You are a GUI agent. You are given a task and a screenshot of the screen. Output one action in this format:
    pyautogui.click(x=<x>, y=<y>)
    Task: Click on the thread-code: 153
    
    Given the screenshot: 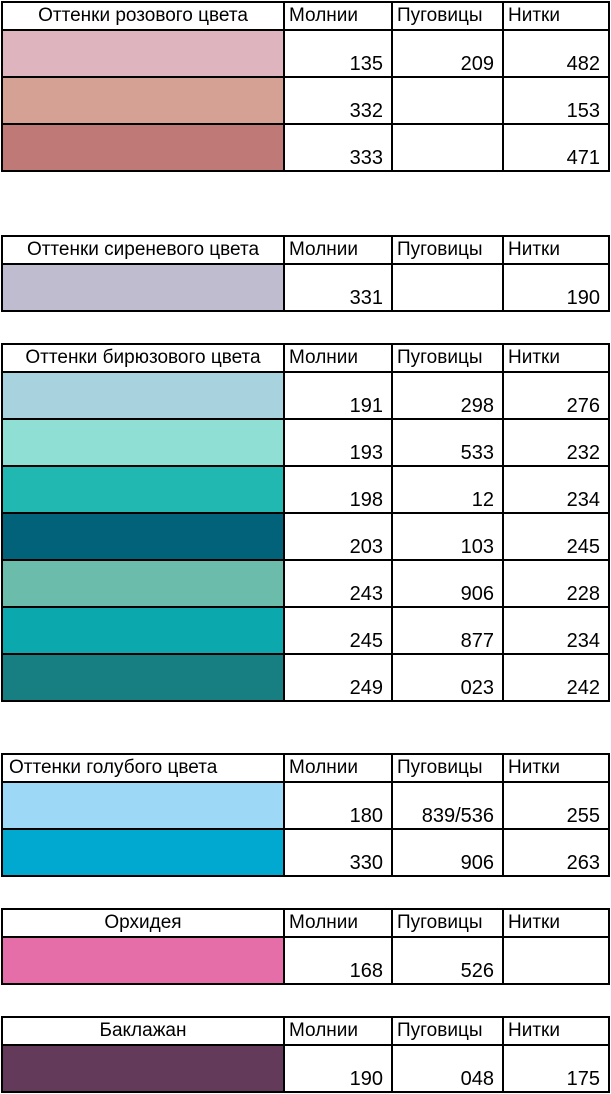 What is the action you would take?
    pyautogui.click(x=556, y=100)
    